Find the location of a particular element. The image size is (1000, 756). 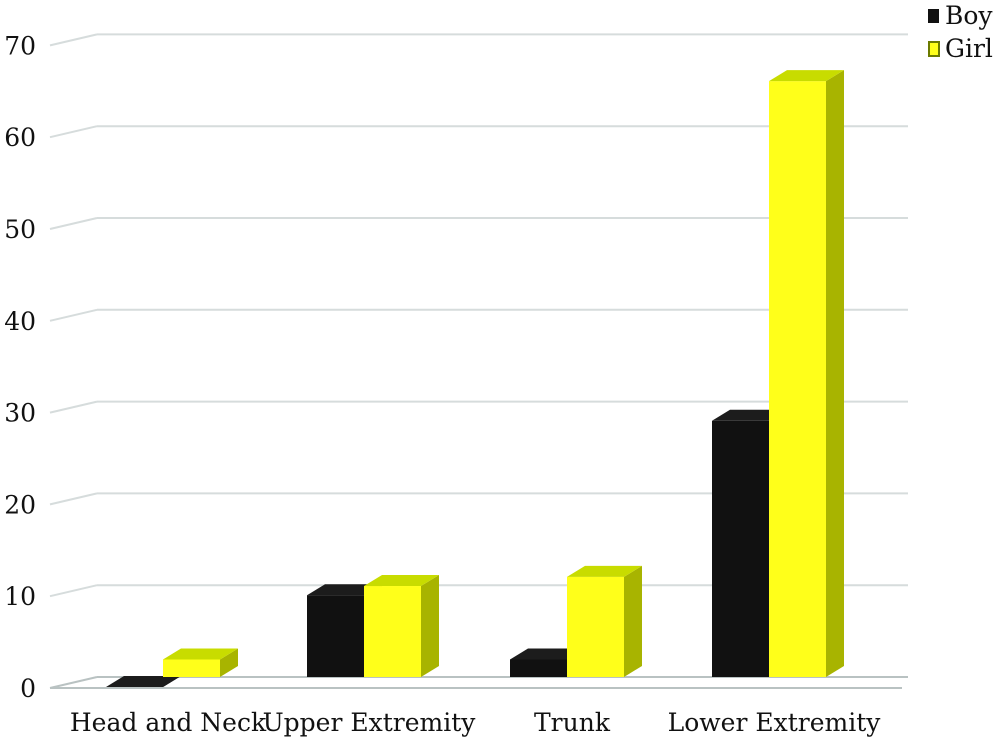

y-tick-label: 60 is located at coordinates (20, 137).